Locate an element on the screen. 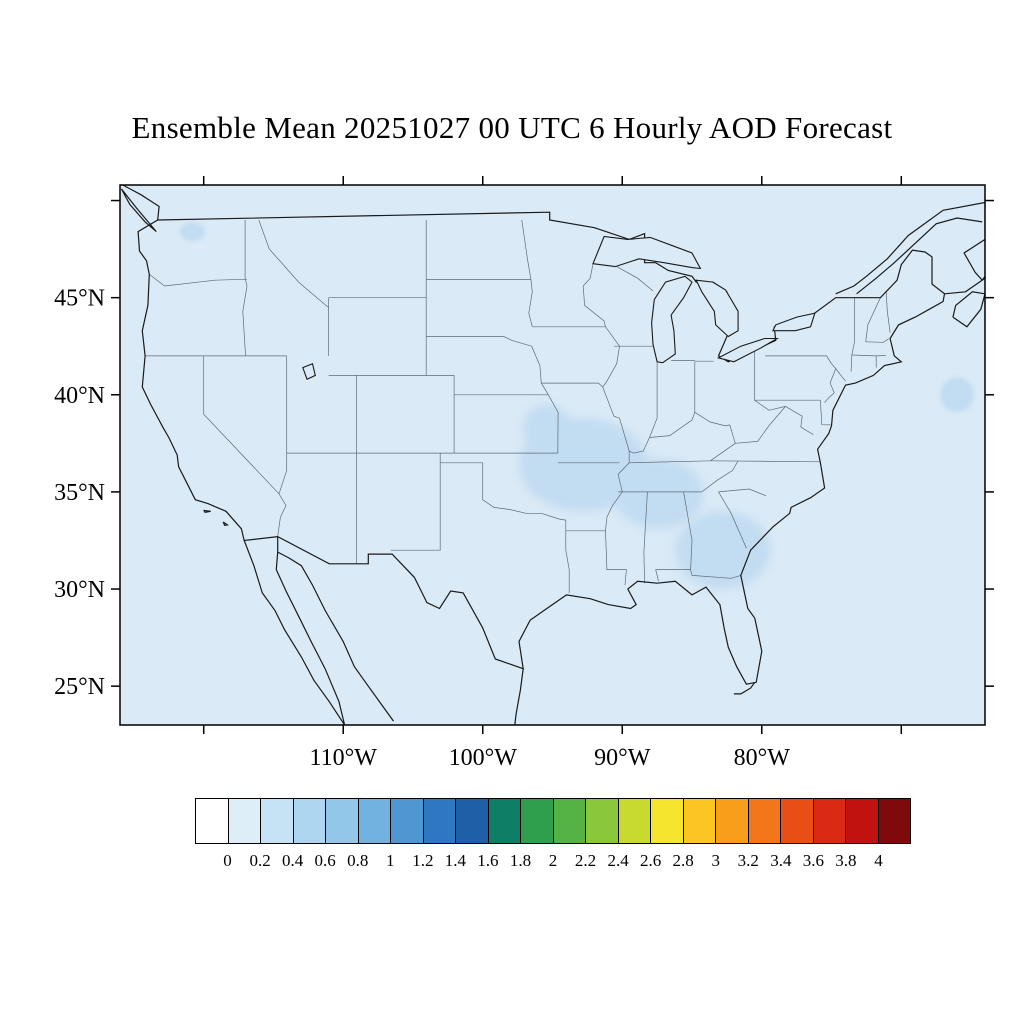  colorbar-tick-label: 0.2 is located at coordinates (260, 860).